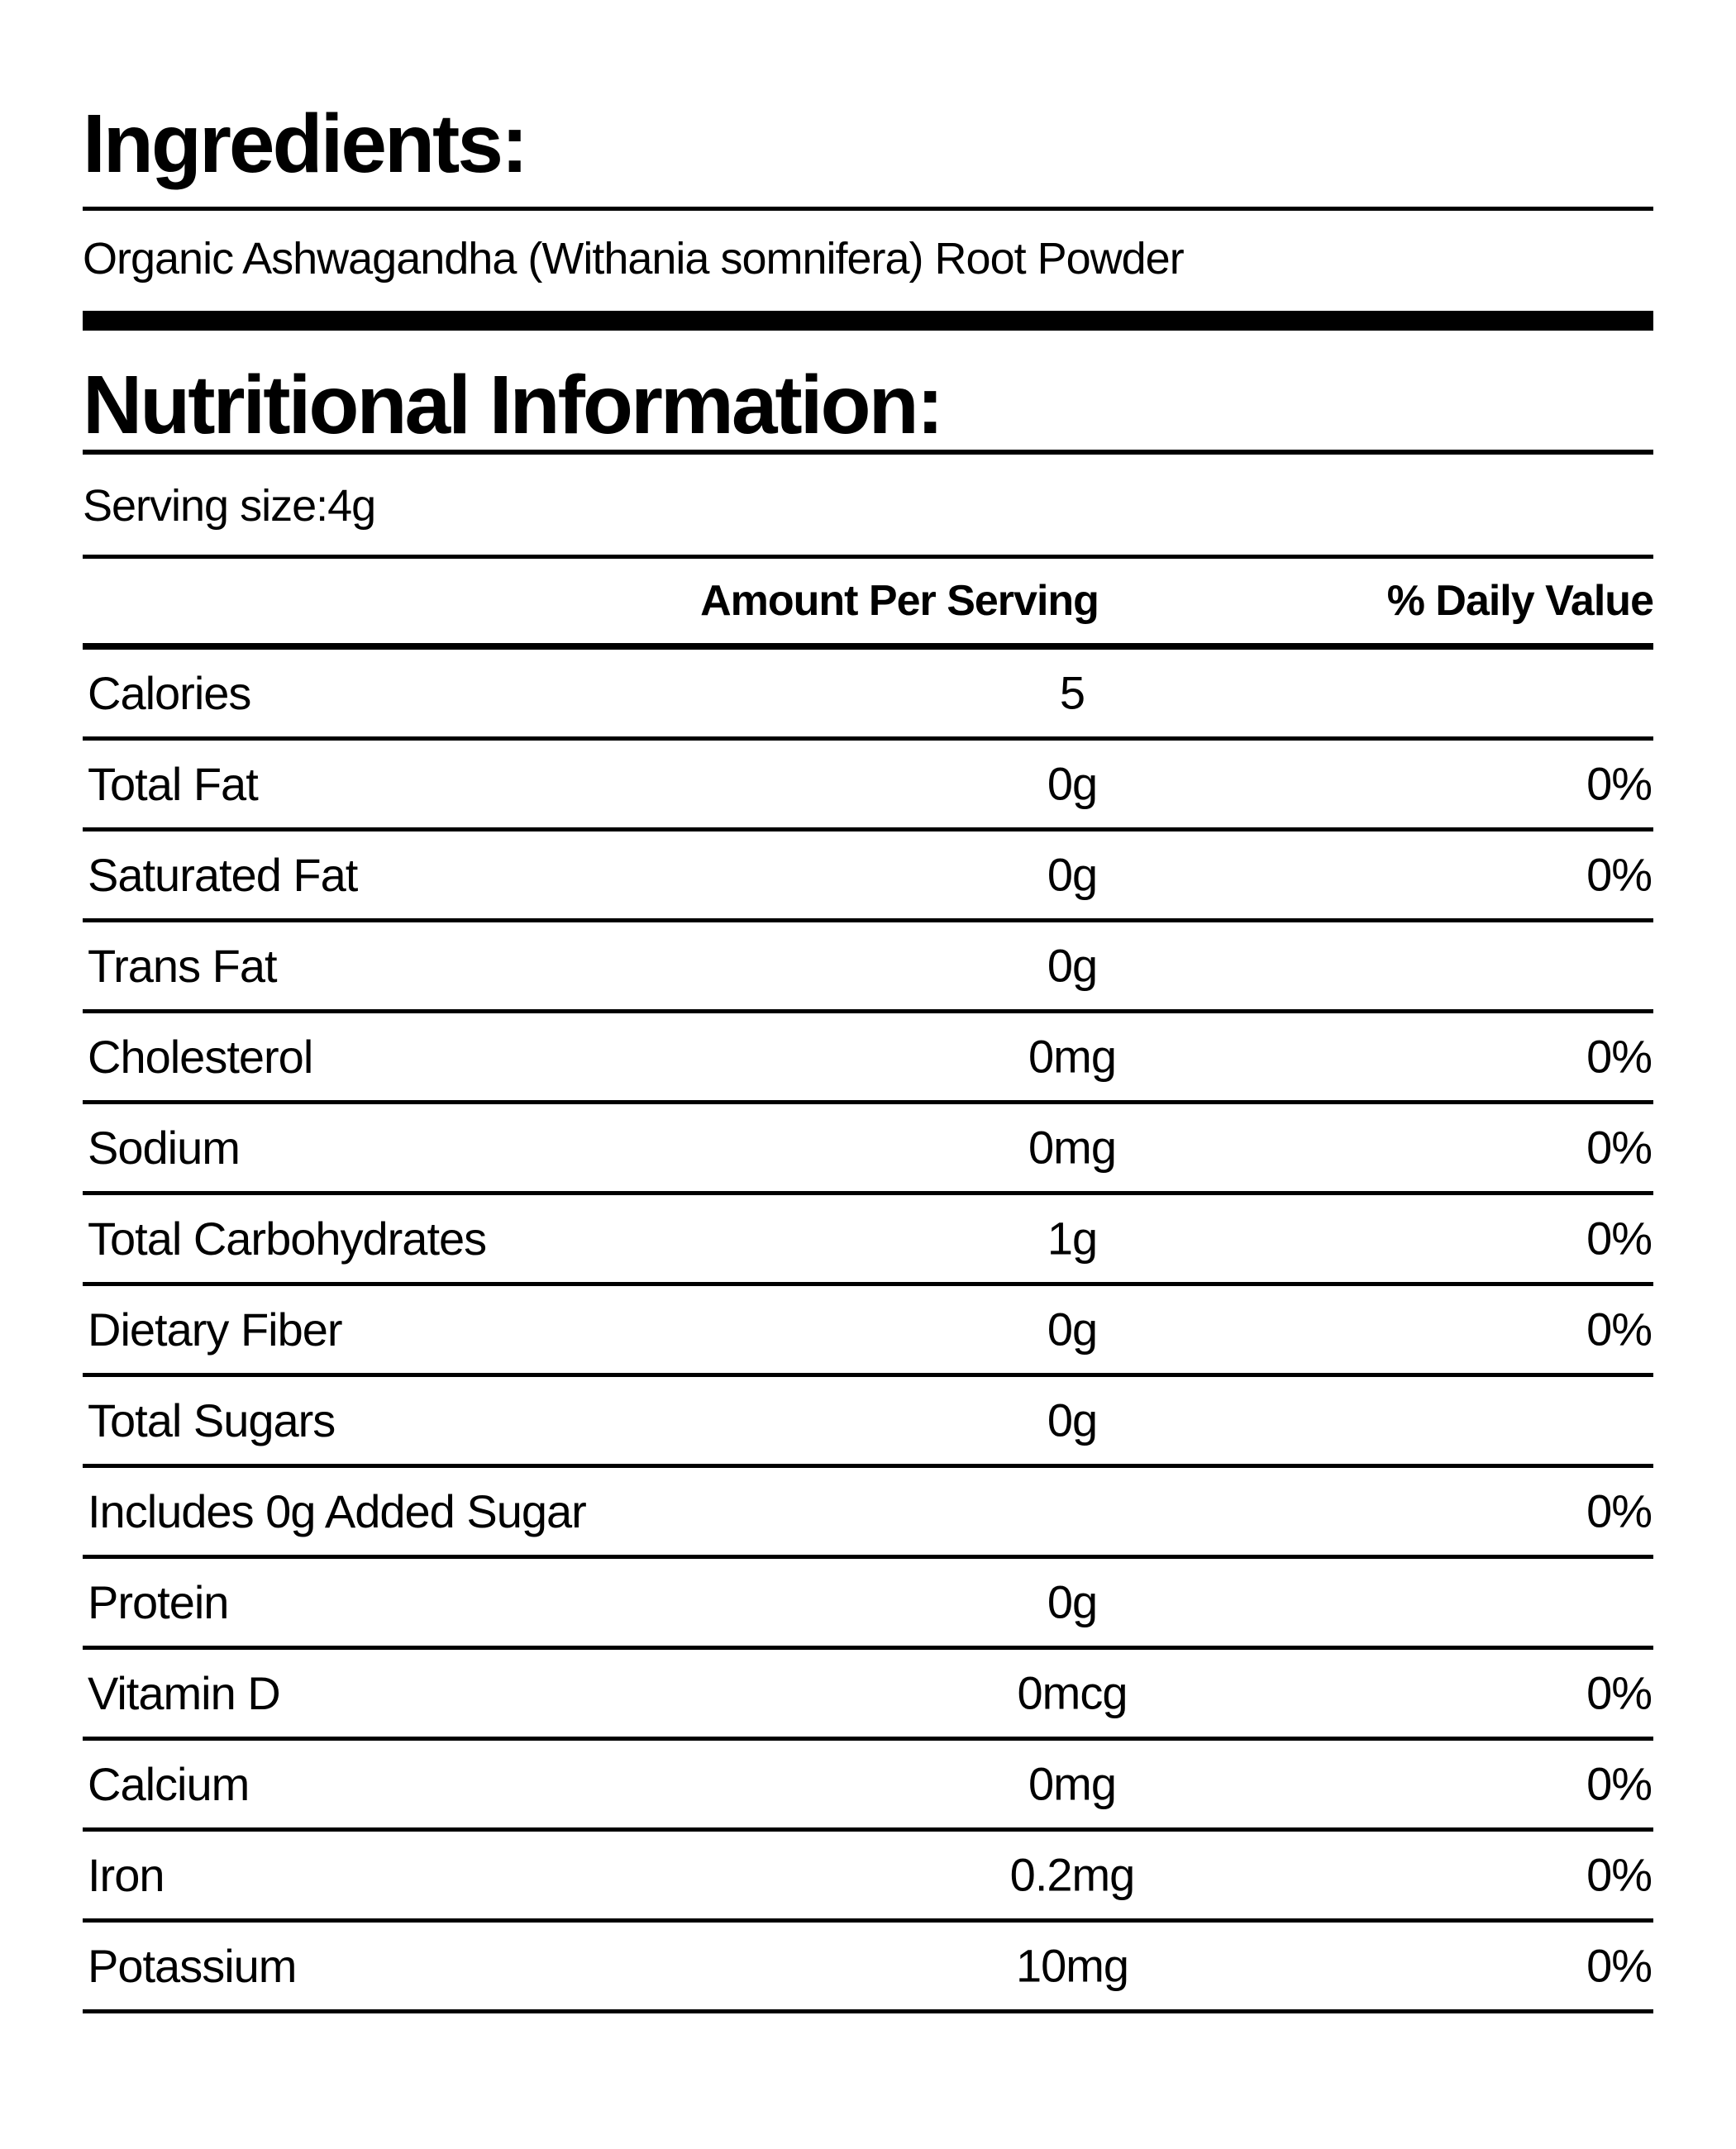  I want to click on nutrient-row: Total Fat 0g 0%, so click(868, 786).